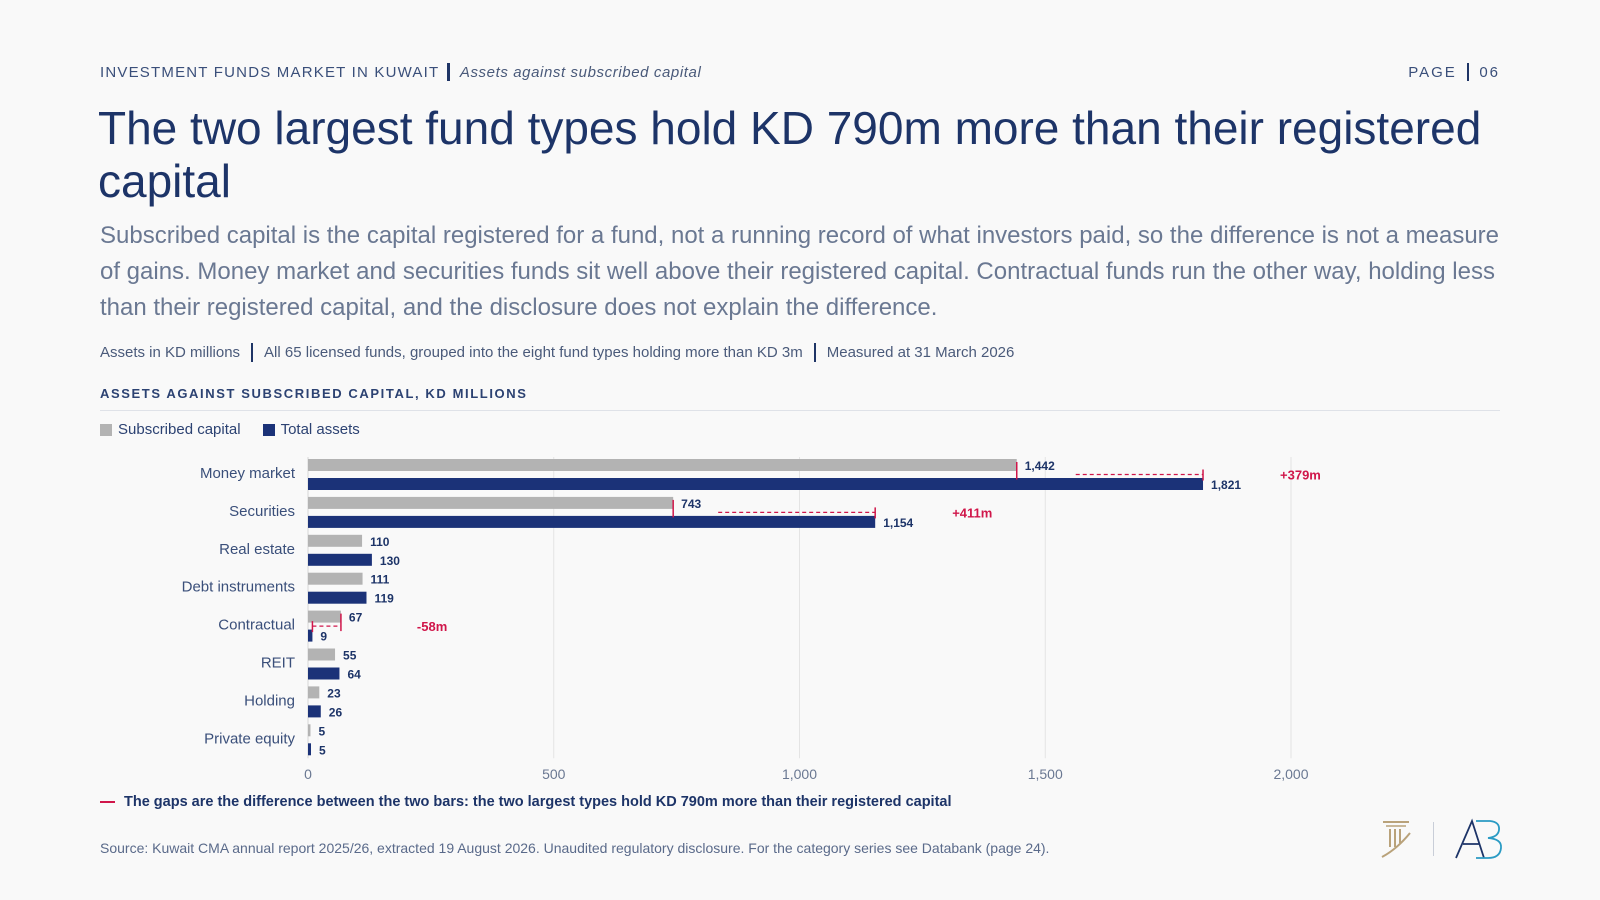 The height and width of the screenshot is (900, 1600). What do you see at coordinates (107, 802) in the screenshot?
I see `gap-note-dash` at bounding box center [107, 802].